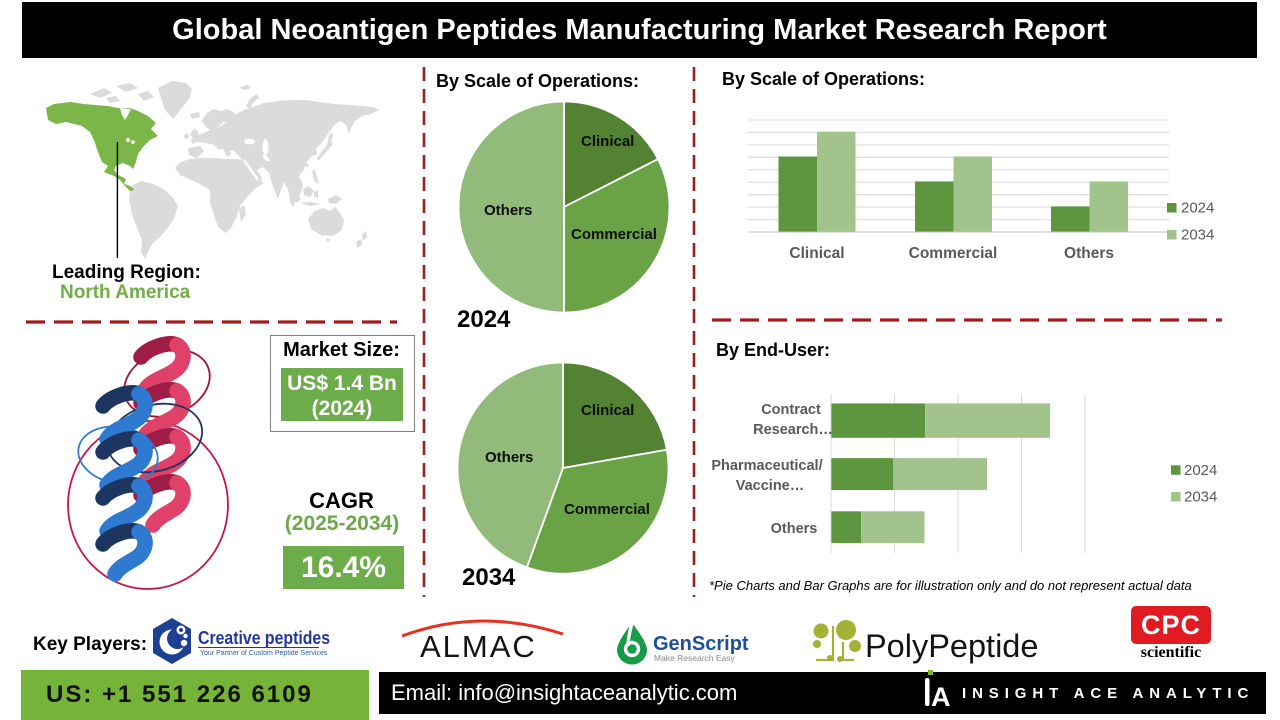 The height and width of the screenshot is (720, 1280). What do you see at coordinates (941, 695) in the screenshot?
I see `svg-text: A` at bounding box center [941, 695].